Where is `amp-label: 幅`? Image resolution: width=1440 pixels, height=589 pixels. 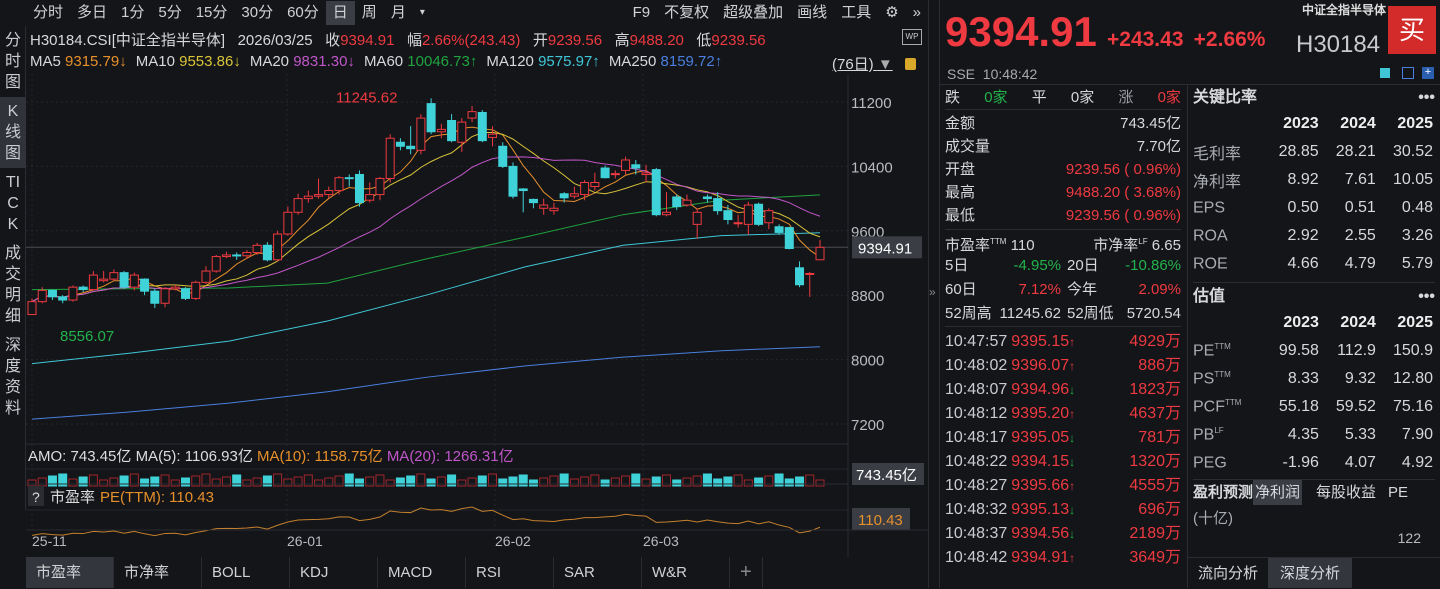
amp-label: 幅 is located at coordinates (414, 40).